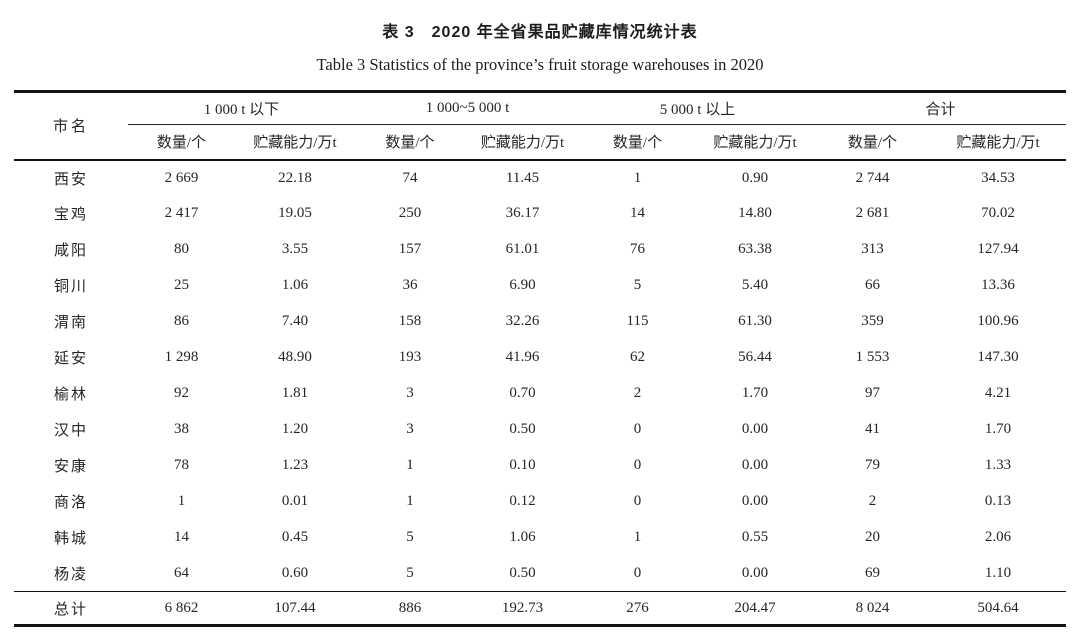 The image size is (1080, 644). What do you see at coordinates (540, 430) in the screenshot?
I see `table-row: 汉中 38 1.20 3 0.50 0 0.00 41 1.70` at bounding box center [540, 430].